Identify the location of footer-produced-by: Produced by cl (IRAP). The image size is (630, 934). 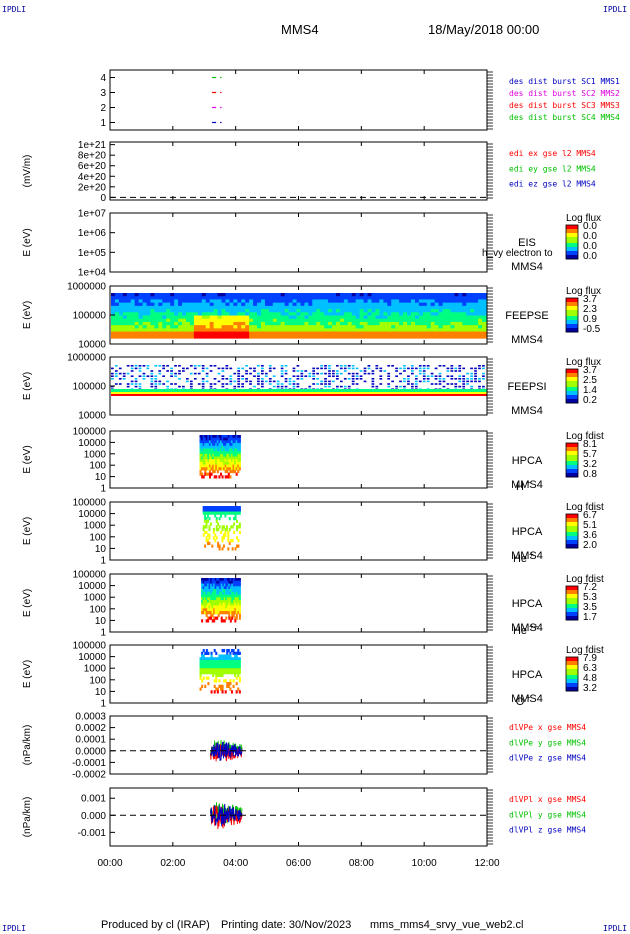
(155, 925).